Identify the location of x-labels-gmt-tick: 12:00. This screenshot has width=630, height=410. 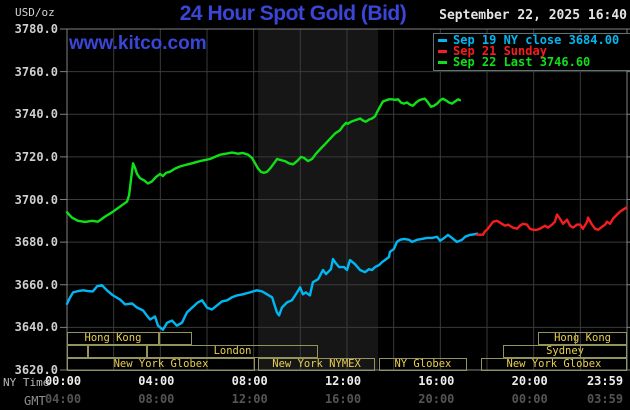
(249, 399).